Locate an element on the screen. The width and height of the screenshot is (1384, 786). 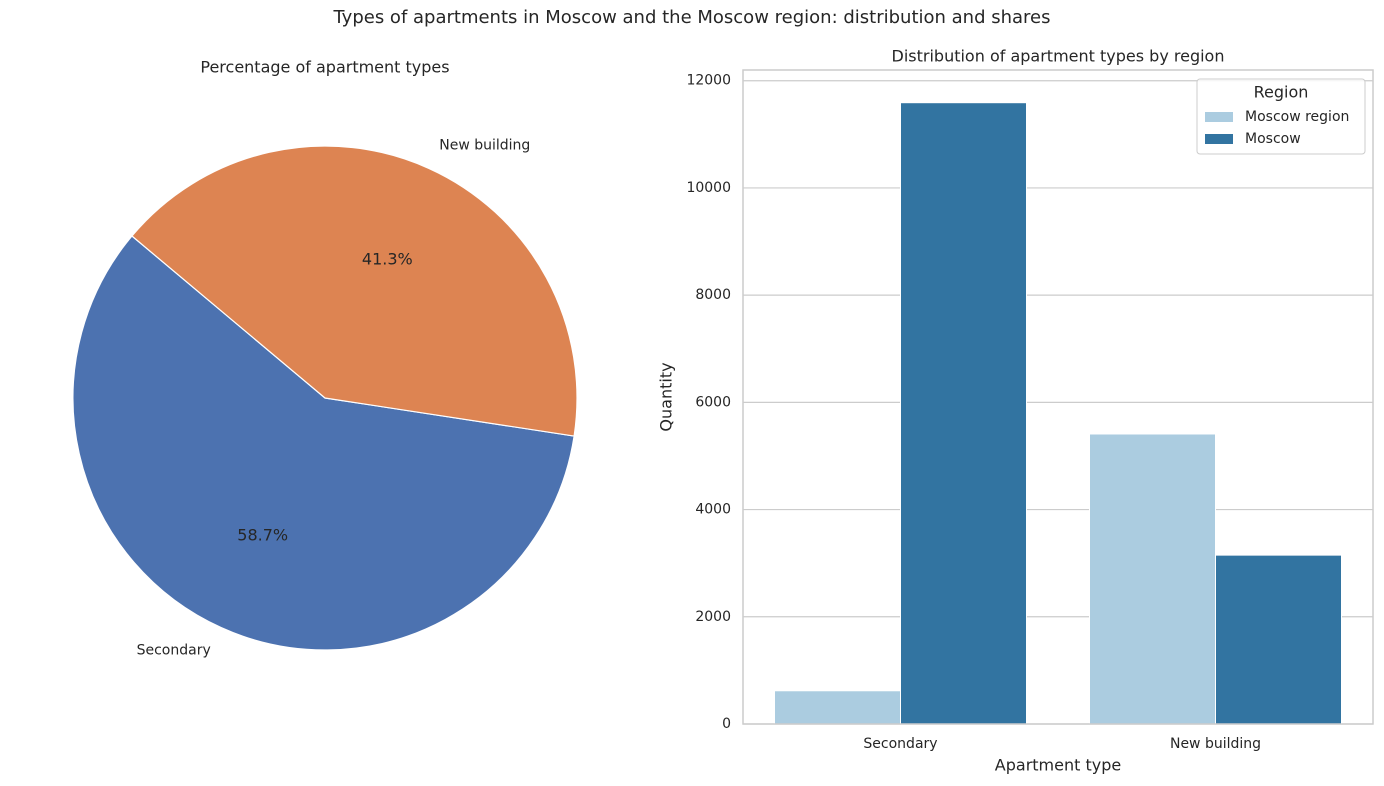
pie-slice is located at coordinates (354, 291).